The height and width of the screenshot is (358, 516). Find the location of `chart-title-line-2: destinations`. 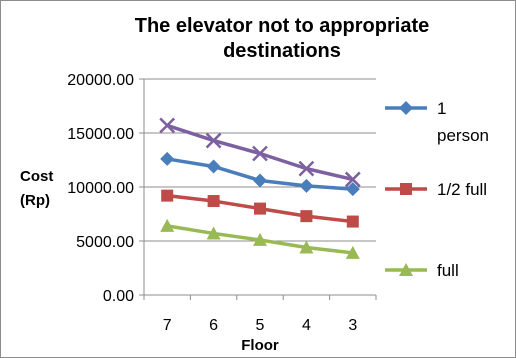

chart-title-line-2: destinations is located at coordinates (282, 51).